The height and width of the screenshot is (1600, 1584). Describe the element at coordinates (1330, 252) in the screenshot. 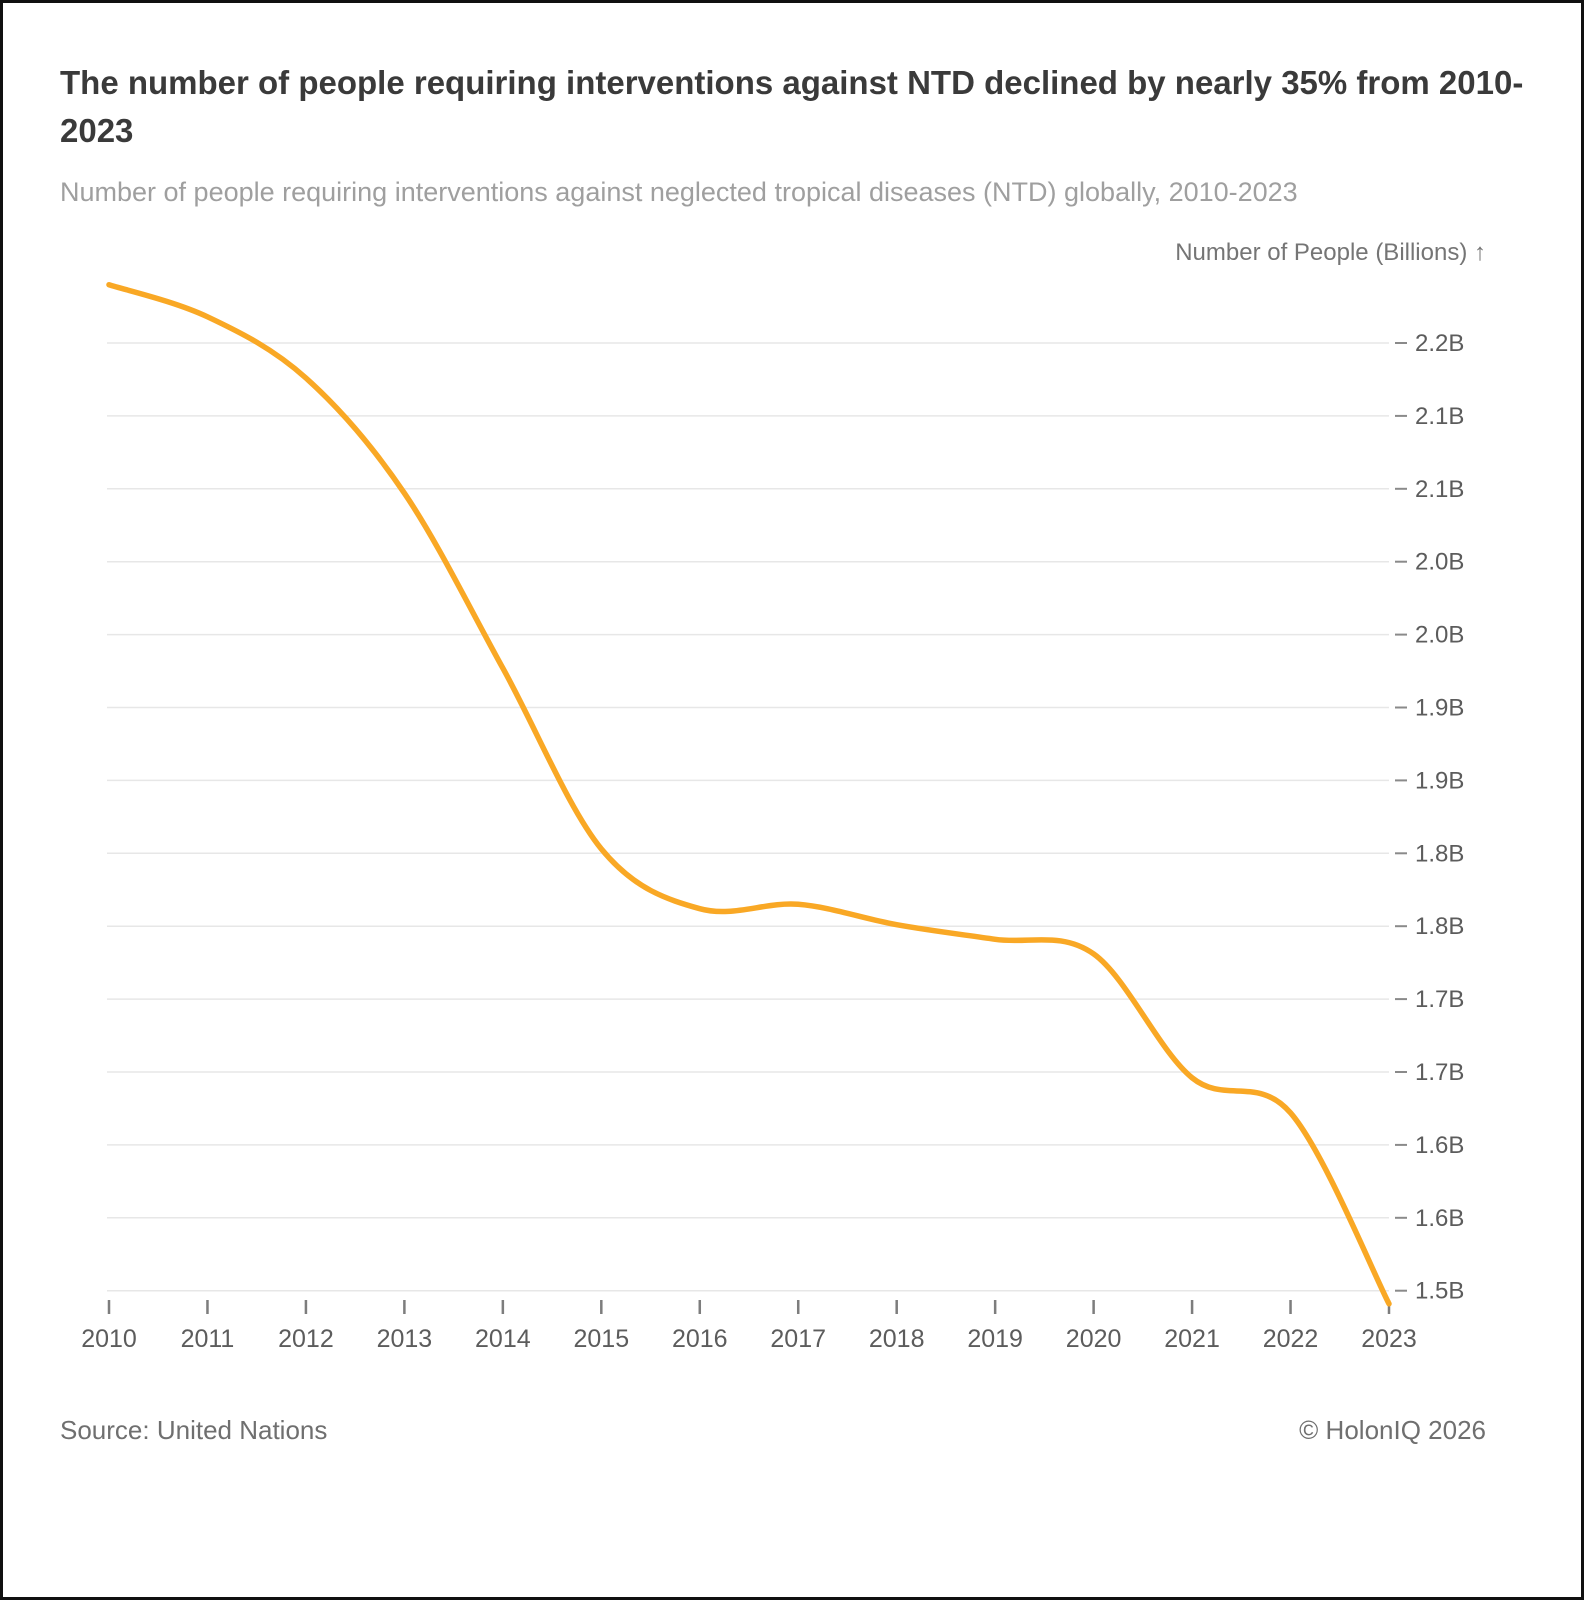

I see `y-axis-title: Number of People (Billions) ↑` at that location.